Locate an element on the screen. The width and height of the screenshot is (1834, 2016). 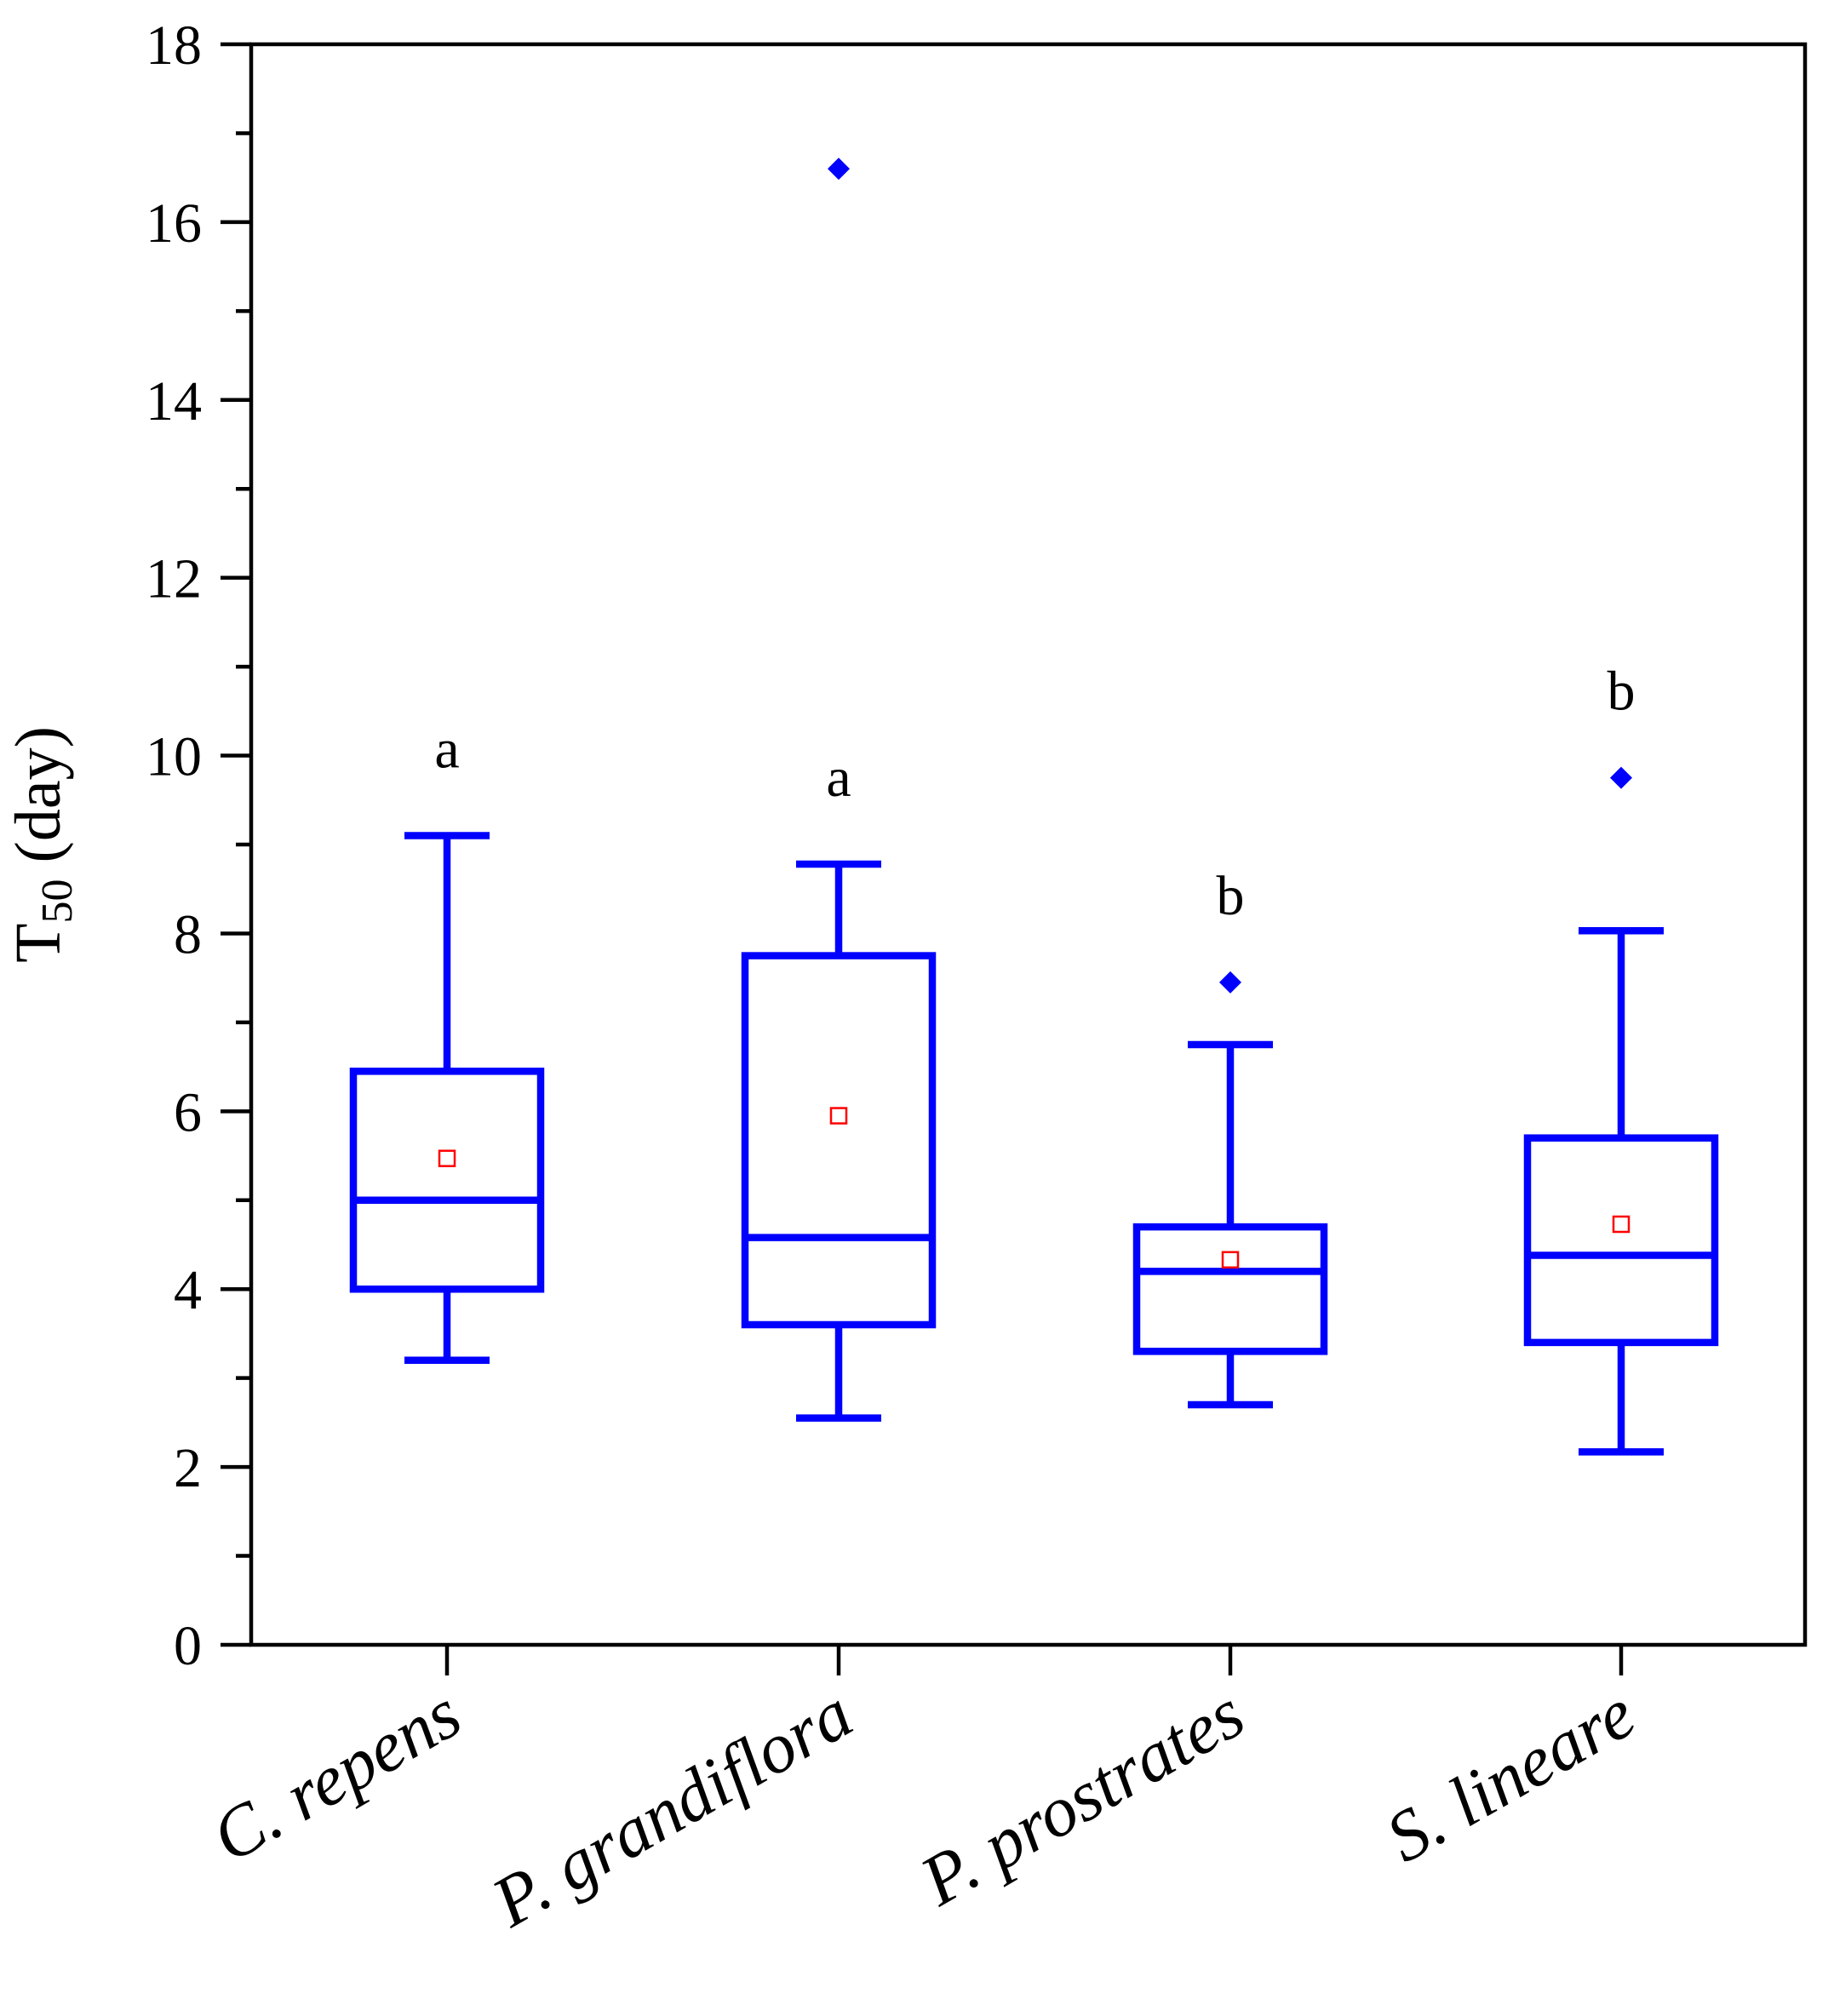
y-axis-title-main: T is located at coordinates (38, 942).